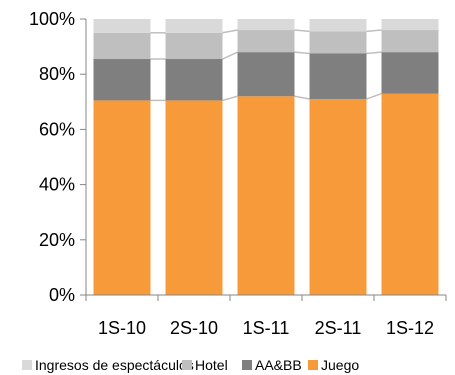 This screenshot has width=455, height=375. I want to click on legend: Ingresos de espectáculos Hotel AA&BB Juego, so click(190, 365).